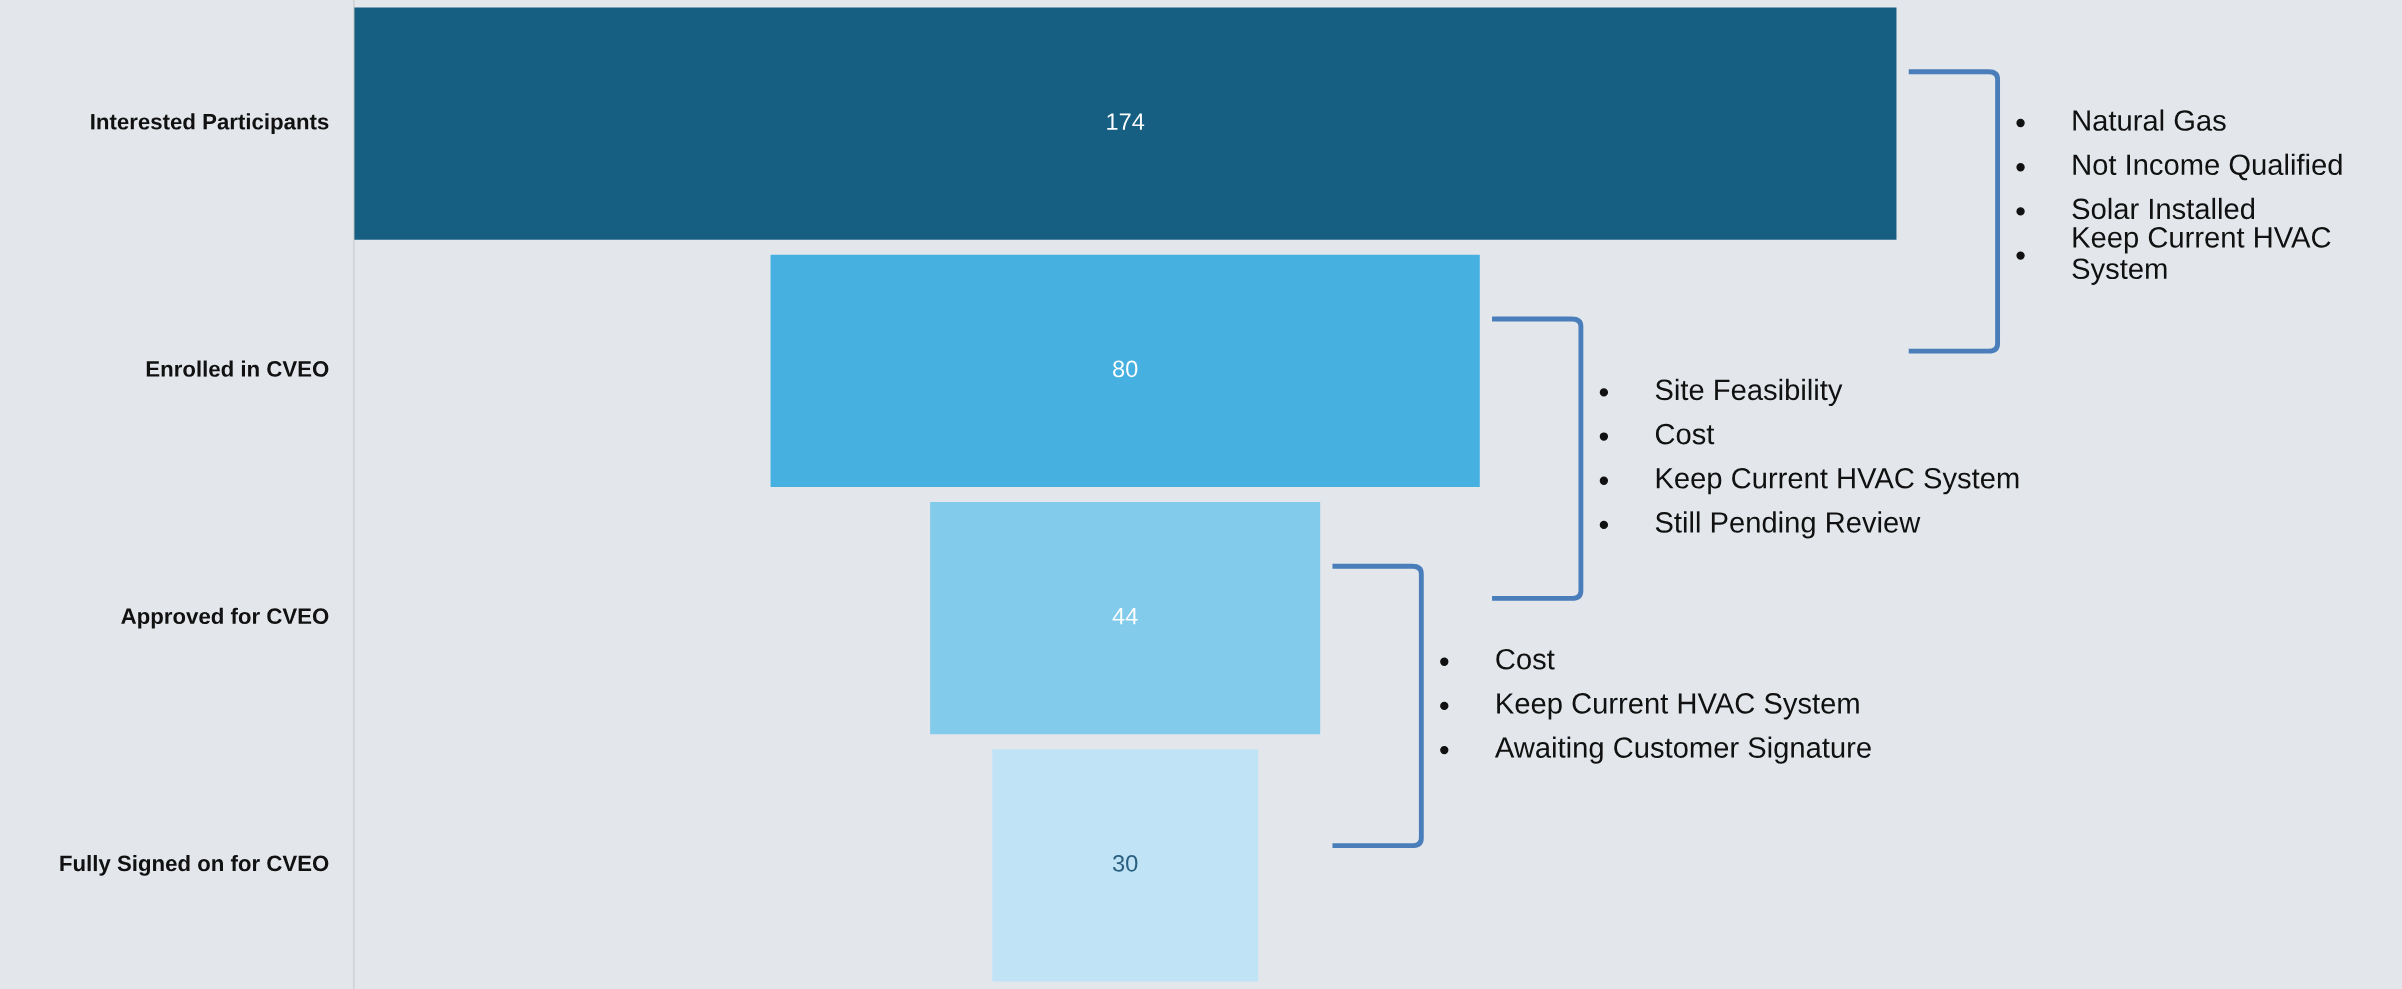 This screenshot has height=989, width=2402. I want to click on data-label: 44, so click(1125, 616).